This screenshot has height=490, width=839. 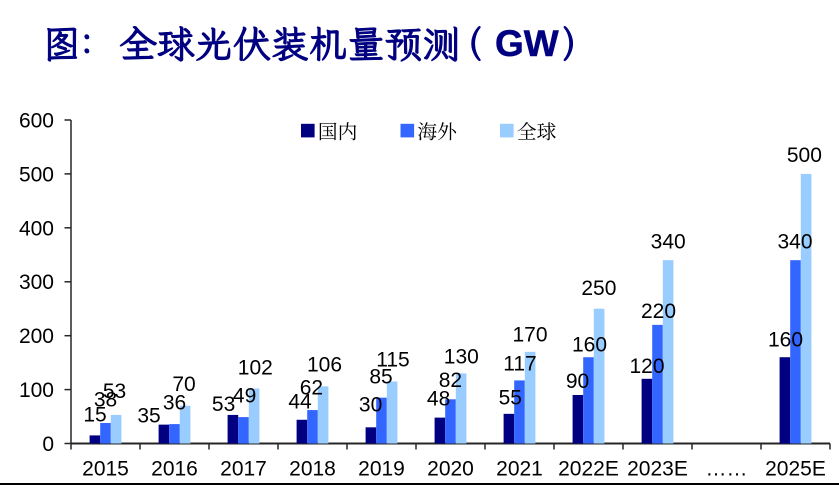 I want to click on svg-text: 49, so click(x=244, y=396).